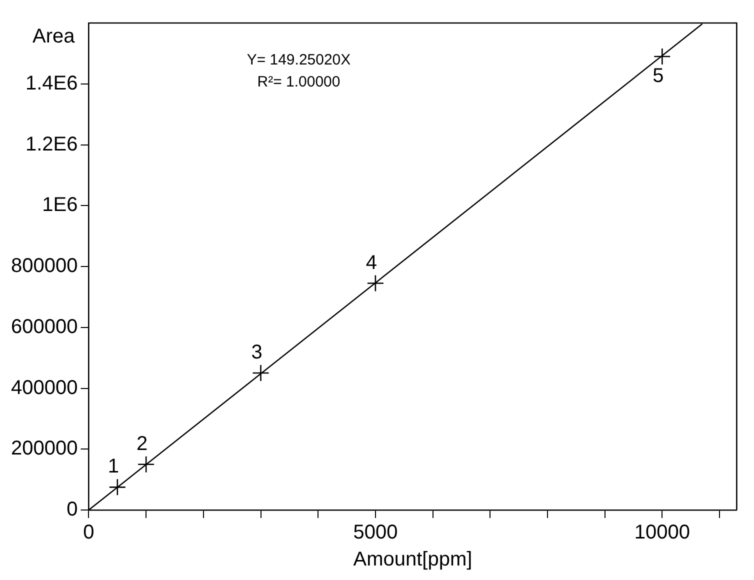 The width and height of the screenshot is (754, 580). Describe the element at coordinates (658, 75) in the screenshot. I see `annotation: 5` at that location.